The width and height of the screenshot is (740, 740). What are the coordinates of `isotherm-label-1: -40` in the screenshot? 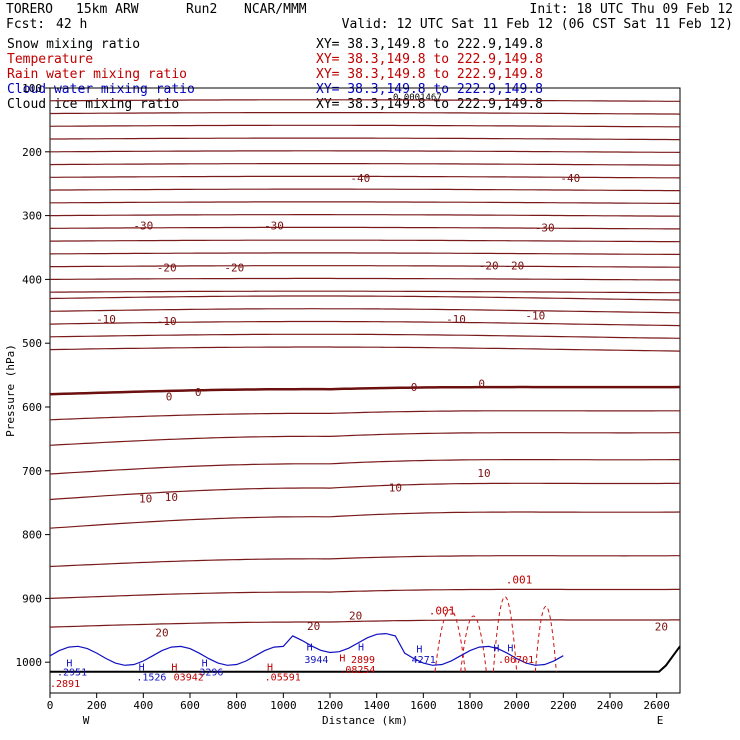 It's located at (570, 178).